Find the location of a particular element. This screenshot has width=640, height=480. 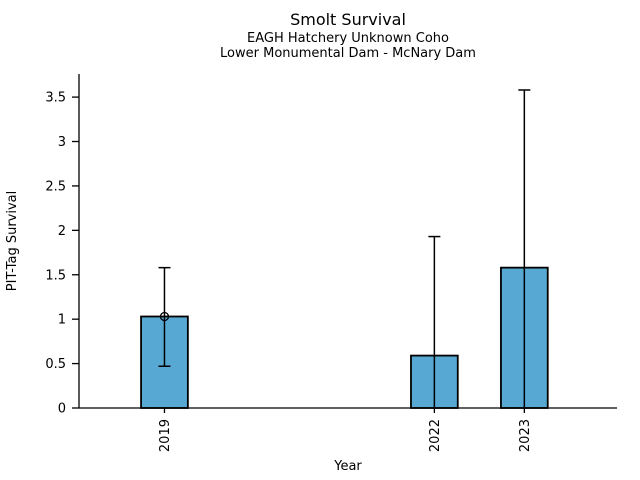

y-tick-label-1.5: 1.5 is located at coordinates (55, 275).